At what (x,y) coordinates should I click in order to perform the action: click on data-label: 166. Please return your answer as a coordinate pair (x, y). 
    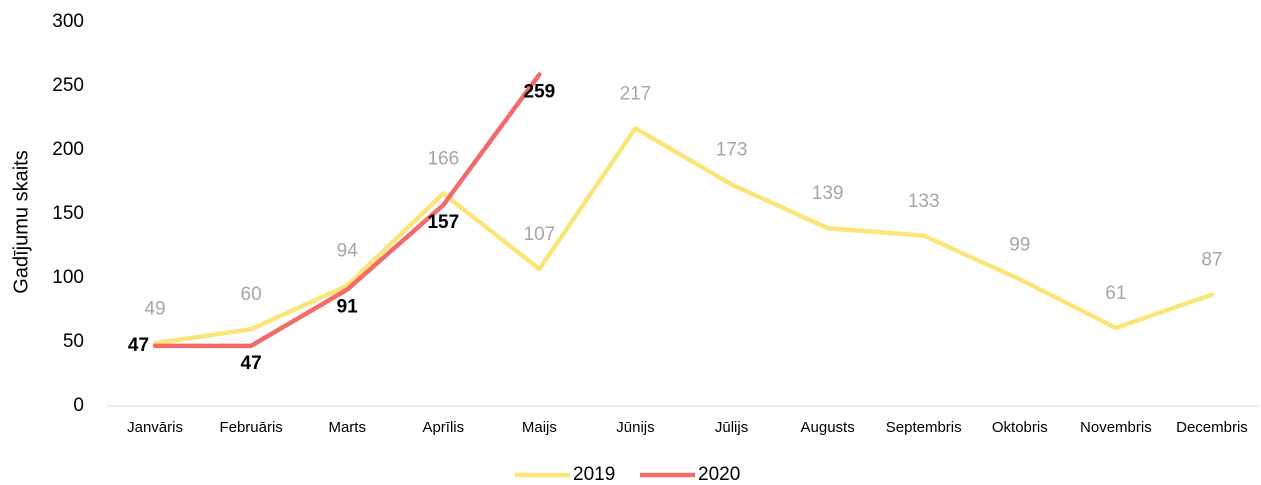
    Looking at the image, I should click on (443, 159).